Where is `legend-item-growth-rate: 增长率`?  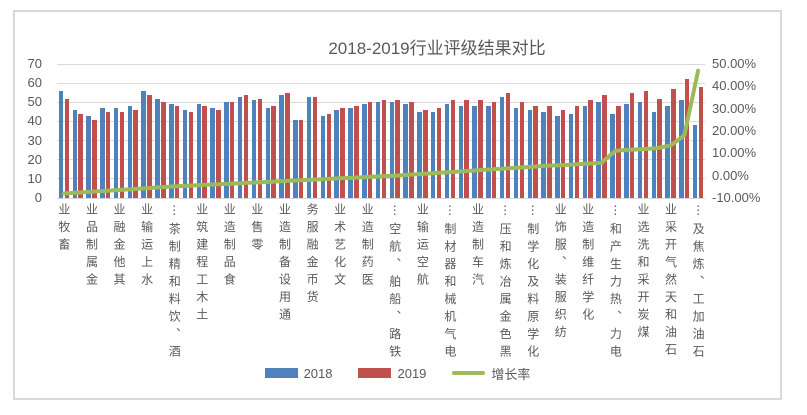 legend-item-growth-rate: 增长率 is located at coordinates (491, 373).